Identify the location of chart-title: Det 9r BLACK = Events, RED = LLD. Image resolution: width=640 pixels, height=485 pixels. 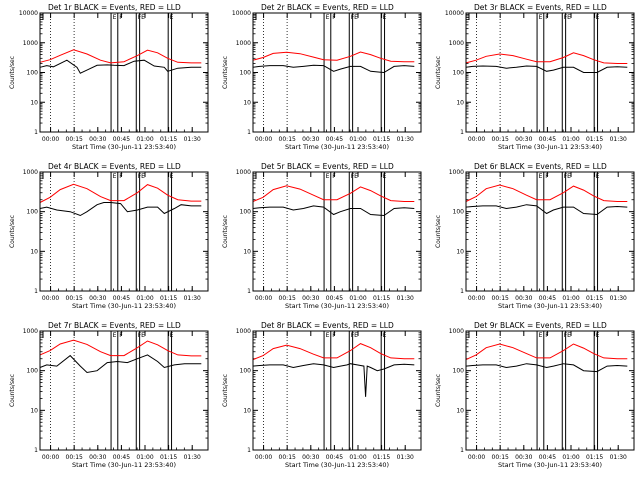
(540, 325).